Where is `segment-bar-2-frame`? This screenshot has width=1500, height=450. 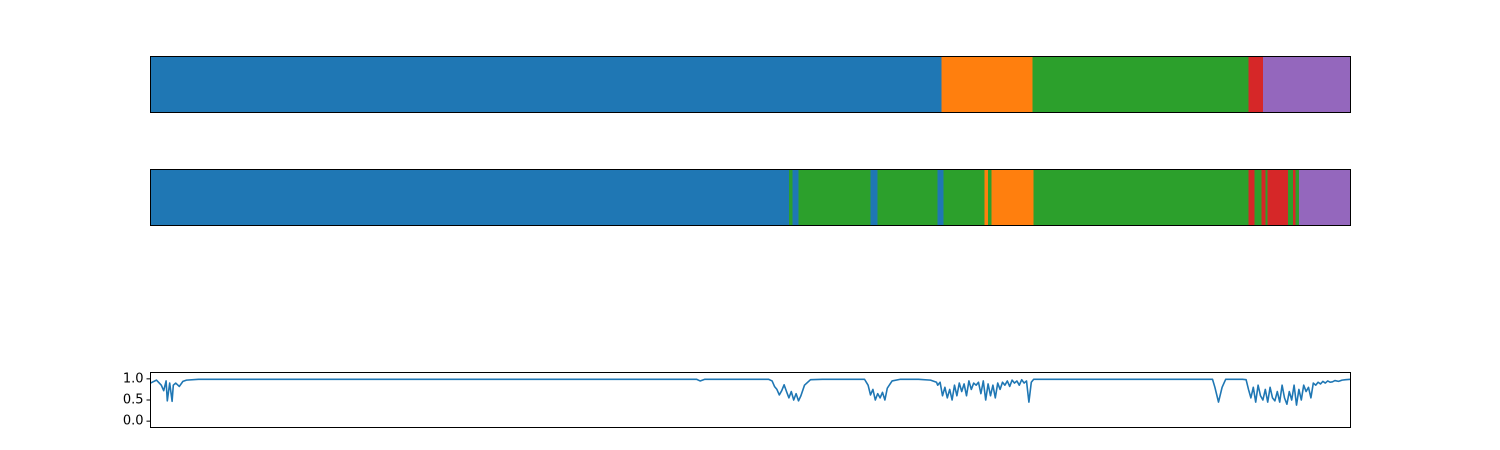
segment-bar-2-frame is located at coordinates (750, 197).